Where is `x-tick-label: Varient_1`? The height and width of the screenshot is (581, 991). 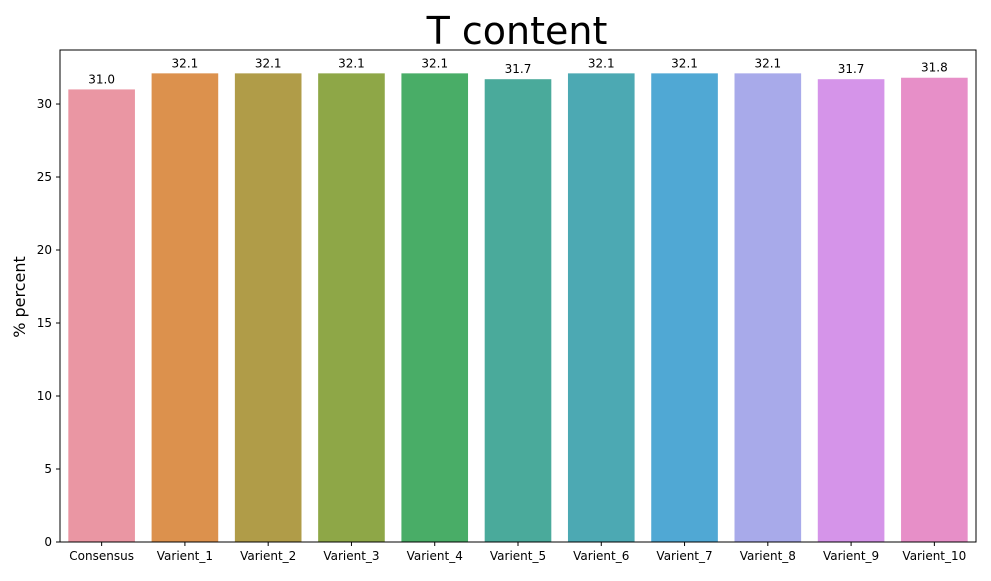 x-tick-label: Varient_1 is located at coordinates (185, 556).